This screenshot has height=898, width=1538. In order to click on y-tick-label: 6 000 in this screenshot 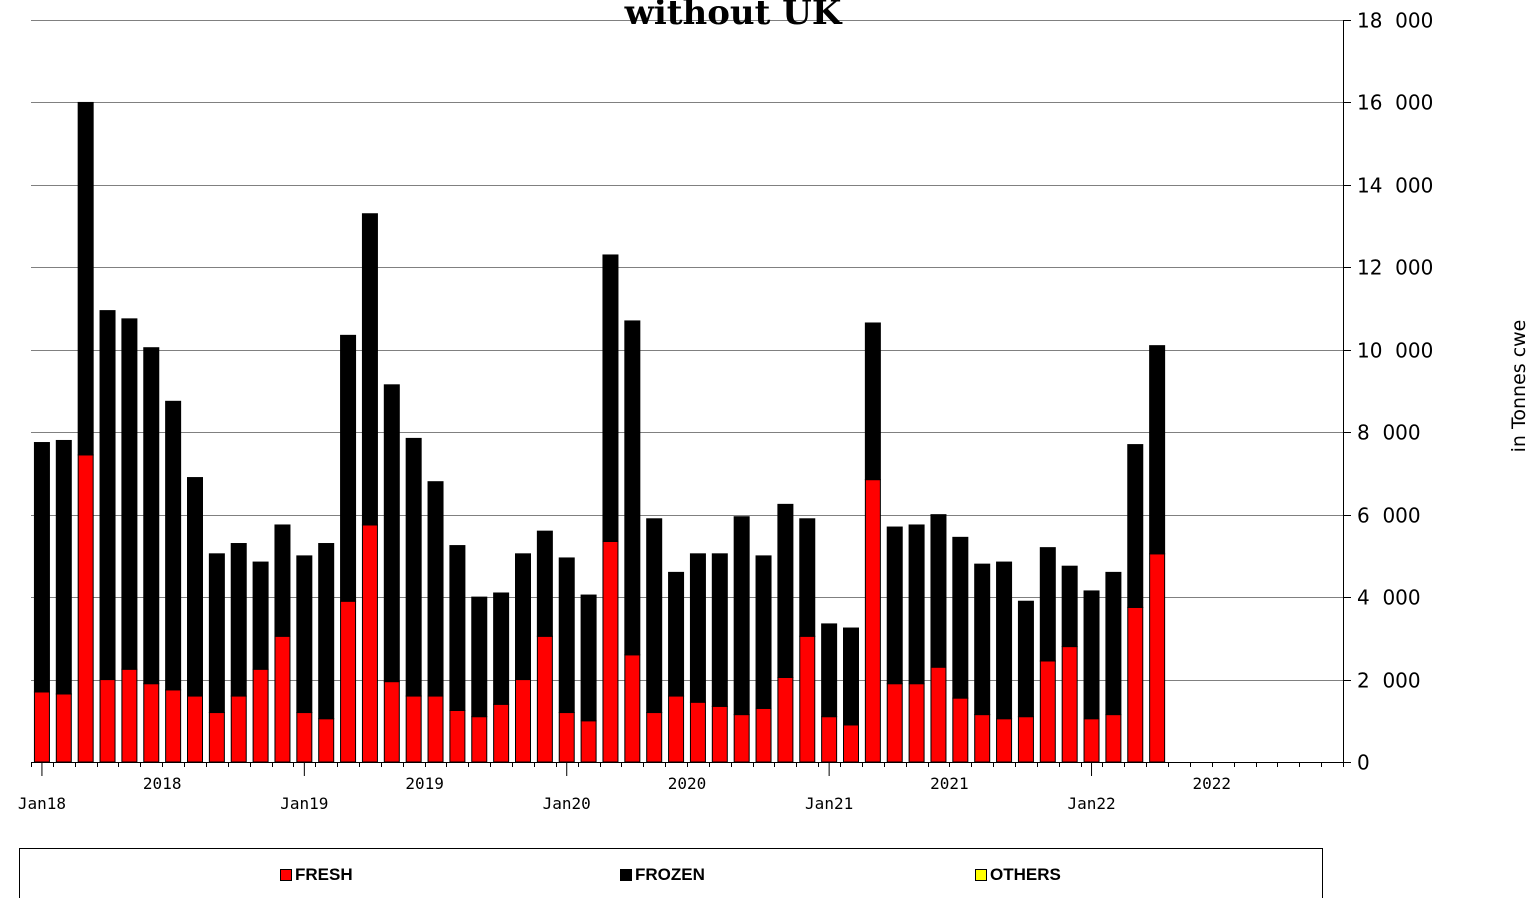, I will do `click(1389, 516)`.